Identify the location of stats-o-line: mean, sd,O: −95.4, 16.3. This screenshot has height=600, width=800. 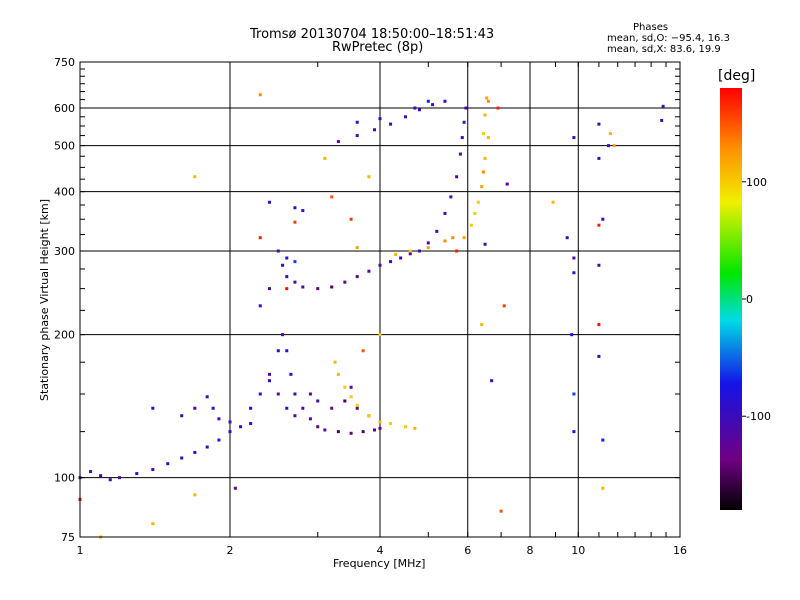
(668, 38).